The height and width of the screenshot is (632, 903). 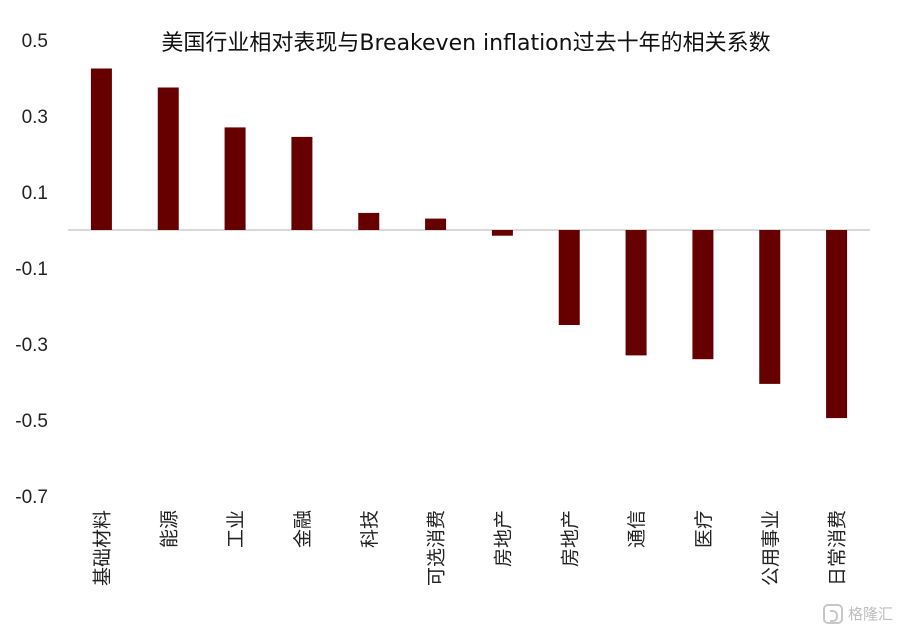 What do you see at coordinates (31, 497) in the screenshot?
I see `y-tick-label: -0.7` at bounding box center [31, 497].